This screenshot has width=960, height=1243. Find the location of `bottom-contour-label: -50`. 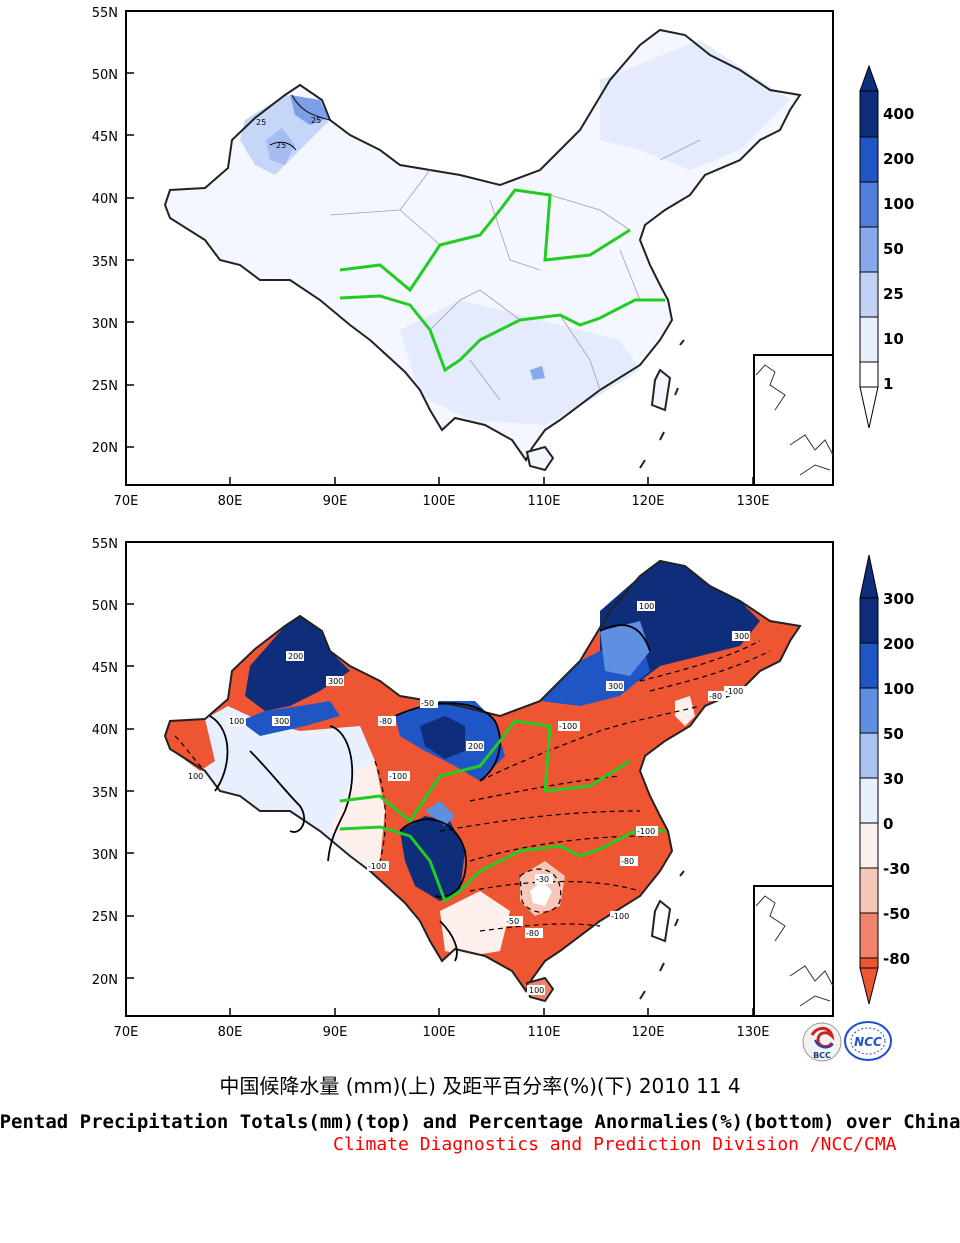

bottom-contour-label: -50 is located at coordinates (512, 921).